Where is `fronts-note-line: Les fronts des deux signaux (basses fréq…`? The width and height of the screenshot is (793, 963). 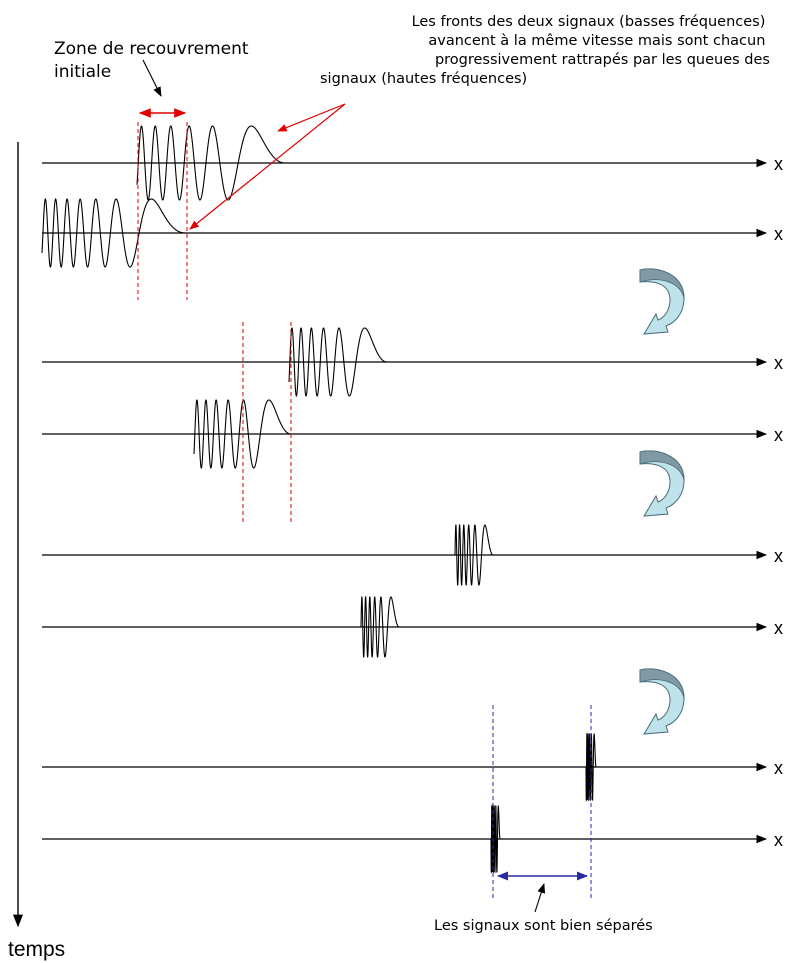 fronts-note-line: Les fronts des deux signaux (basses fréq… is located at coordinates (589, 22).